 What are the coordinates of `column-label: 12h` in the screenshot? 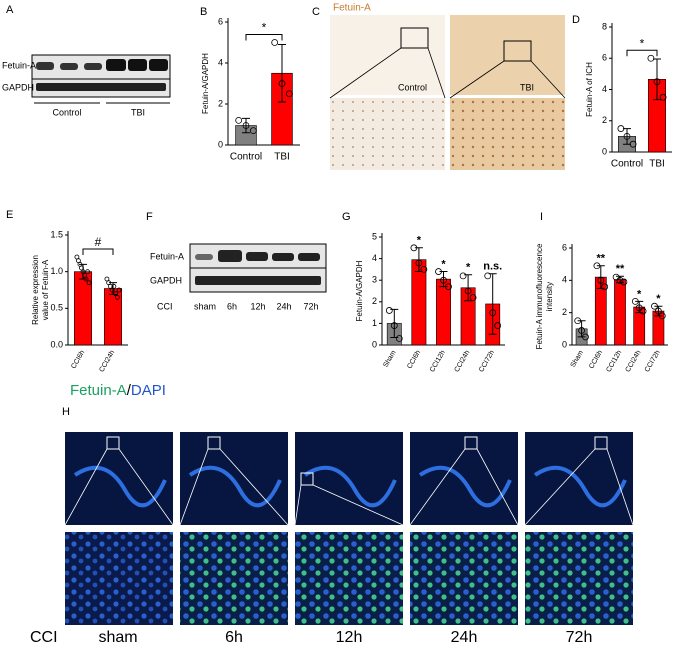 It's located at (349, 637).